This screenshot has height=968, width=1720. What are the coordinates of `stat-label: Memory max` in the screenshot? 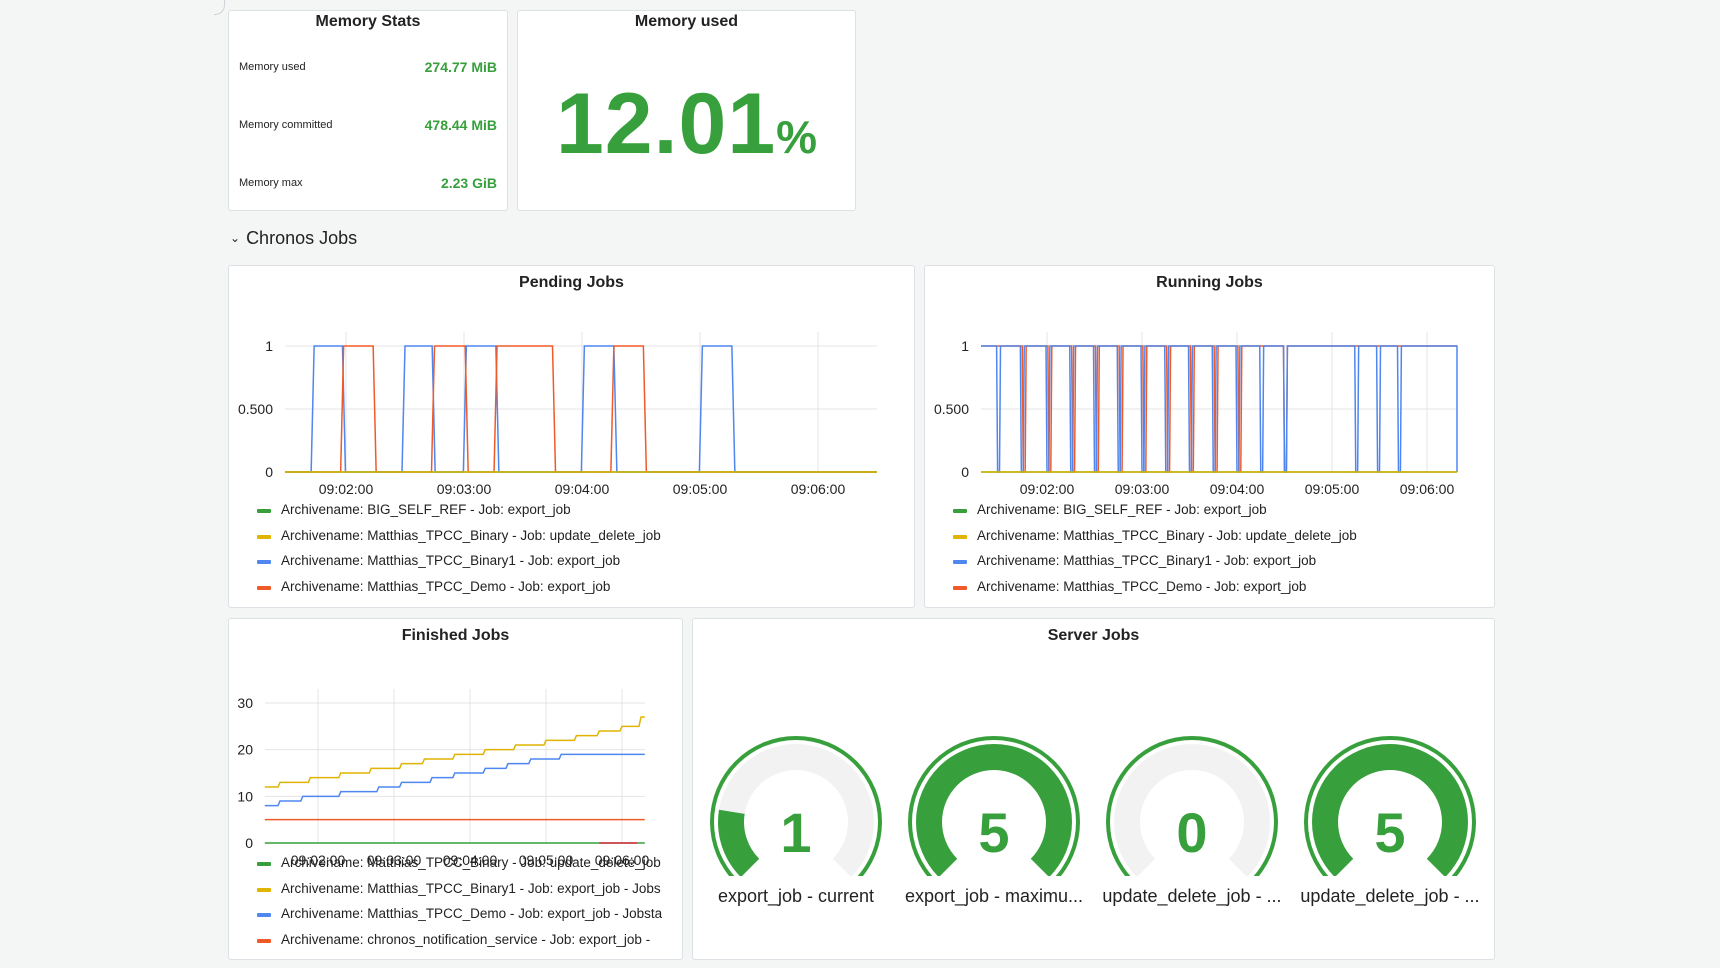 It's located at (271, 183).